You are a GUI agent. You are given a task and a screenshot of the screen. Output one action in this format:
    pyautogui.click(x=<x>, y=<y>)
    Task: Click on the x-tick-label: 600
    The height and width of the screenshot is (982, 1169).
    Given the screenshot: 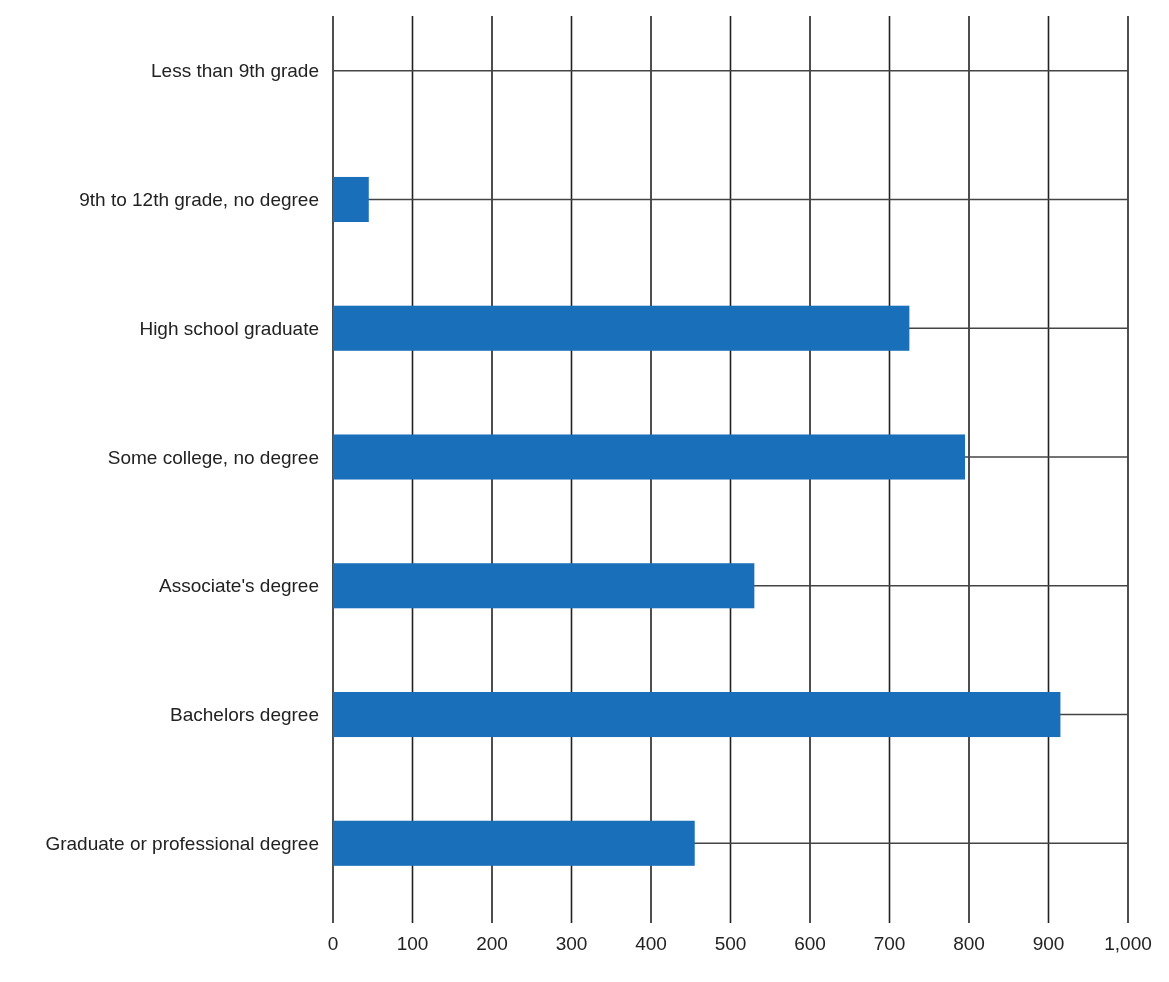 What is the action you would take?
    pyautogui.click(x=810, y=943)
    